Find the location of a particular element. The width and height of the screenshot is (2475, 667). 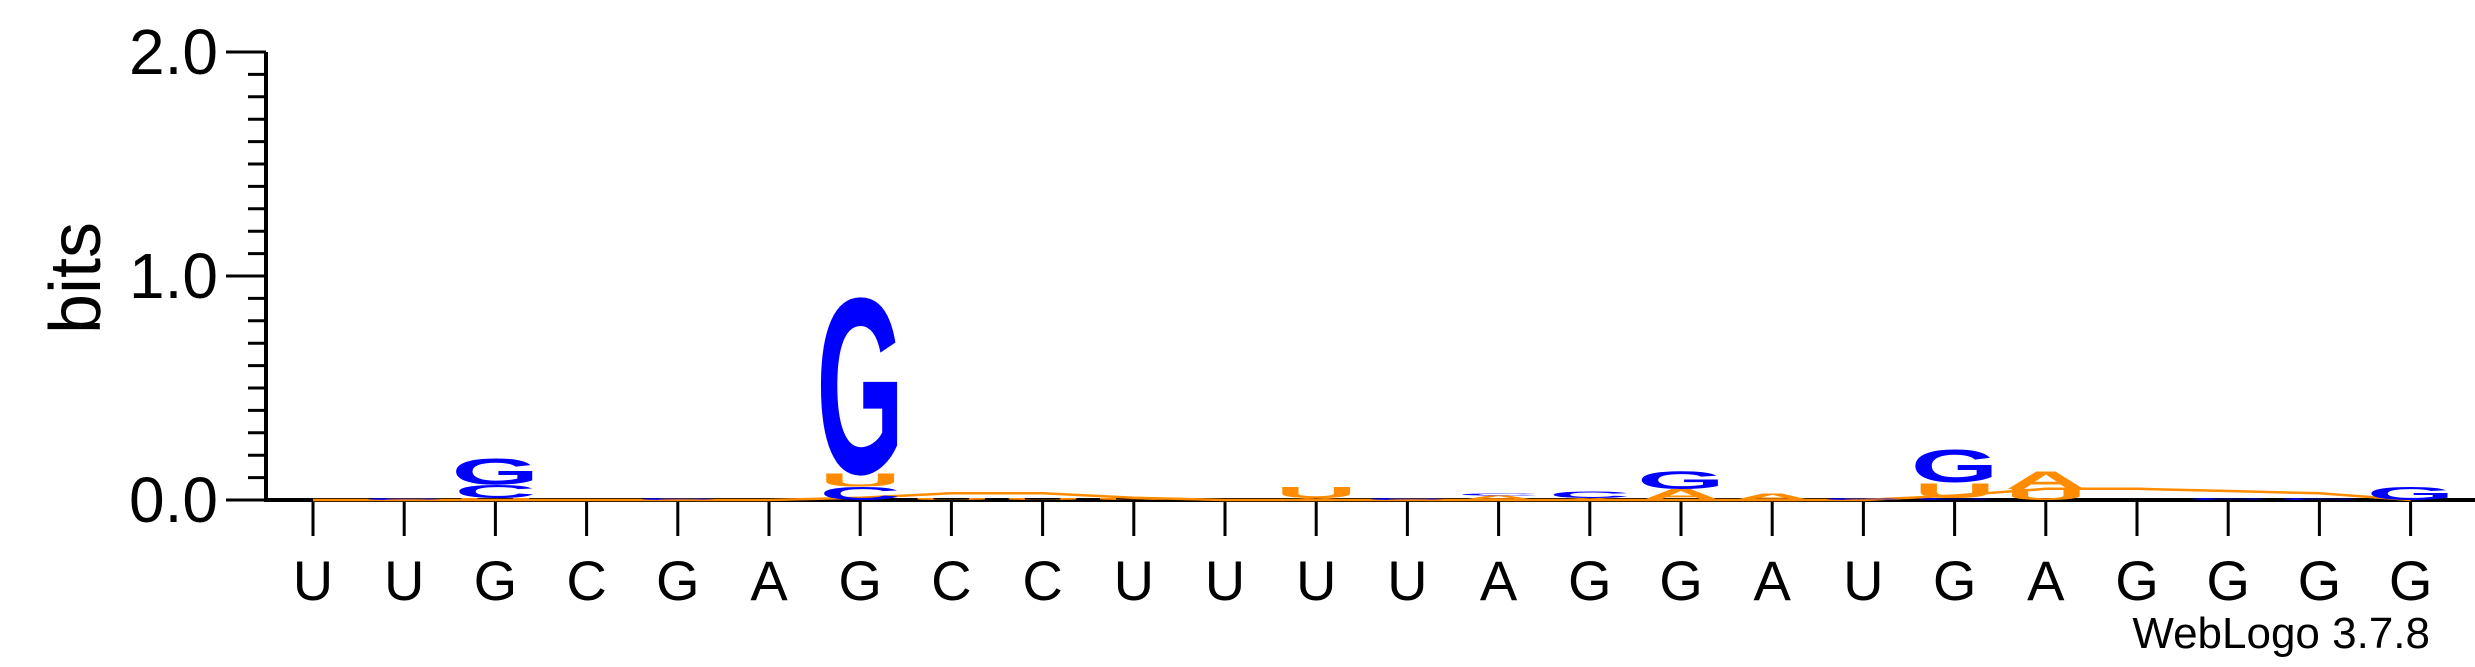

stack-position-24: G is located at coordinates (2411, 494).